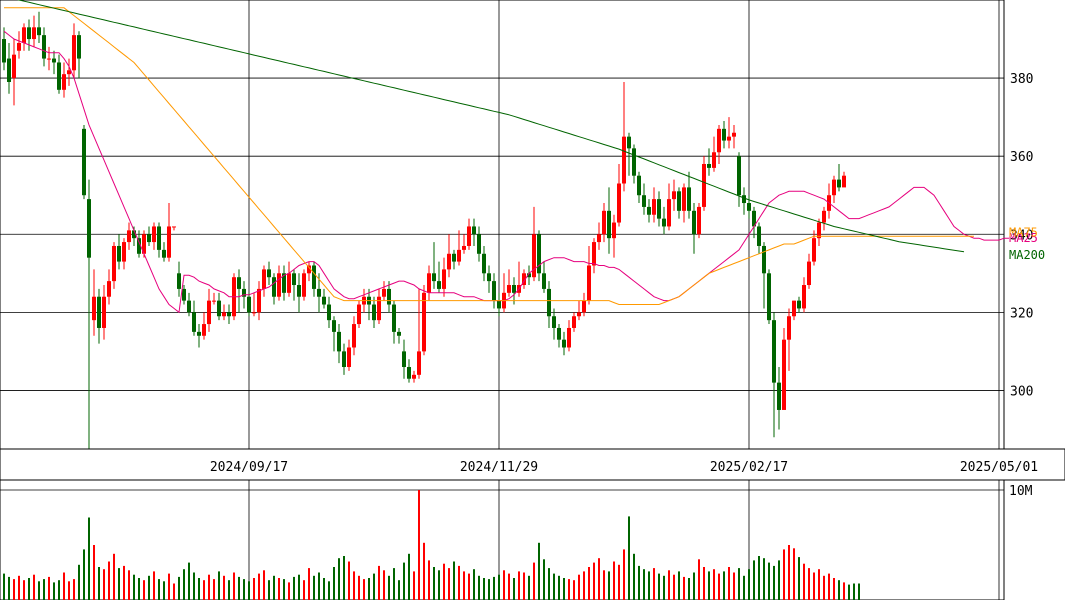 Image resolution: width=1065 pixels, height=600 pixels. What do you see at coordinates (1021, 491) in the screenshot?
I see `volume-max-label: 10M` at bounding box center [1021, 491].